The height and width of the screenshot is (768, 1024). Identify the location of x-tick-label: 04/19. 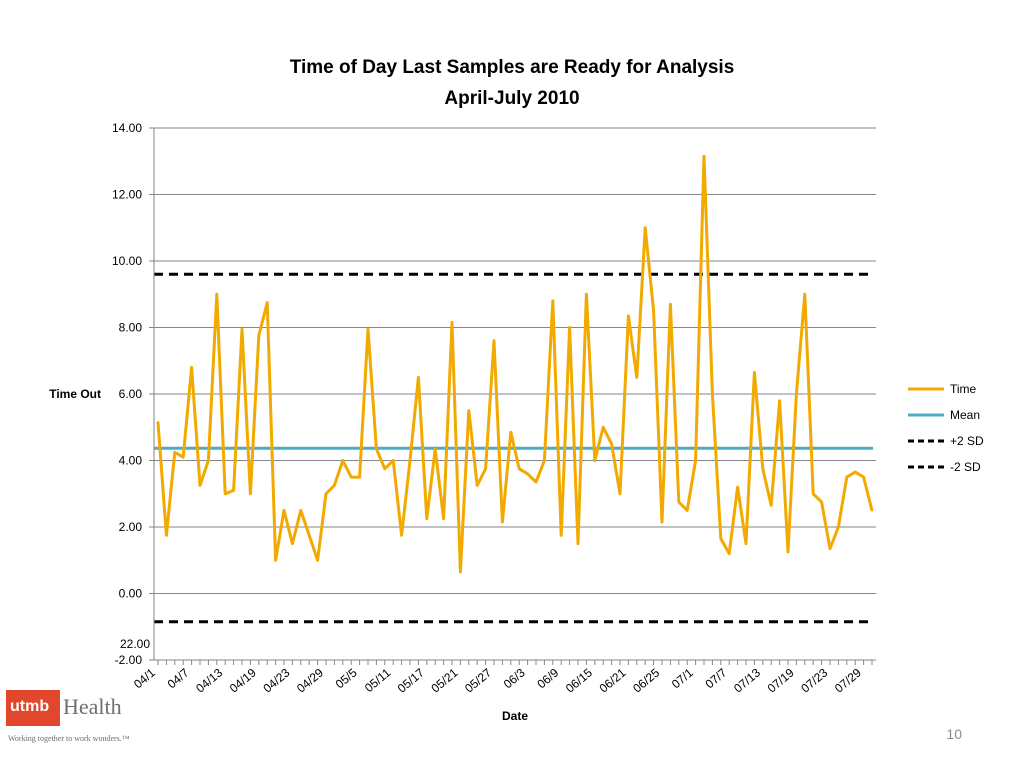
(243, 680).